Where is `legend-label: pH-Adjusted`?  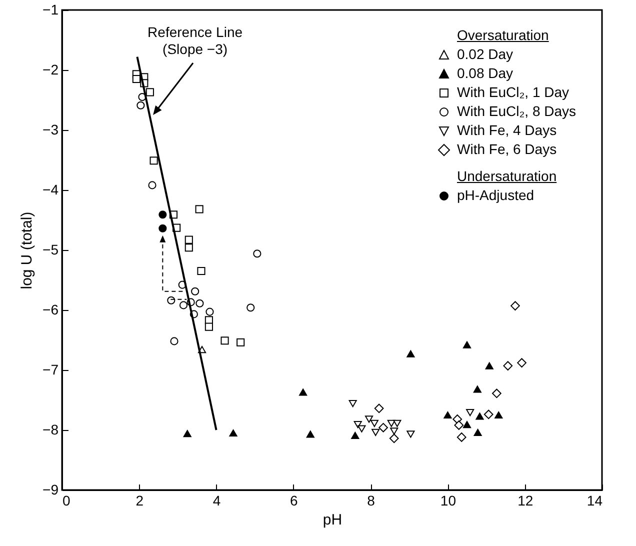
legend-label: pH-Adjusted is located at coordinates (495, 195).